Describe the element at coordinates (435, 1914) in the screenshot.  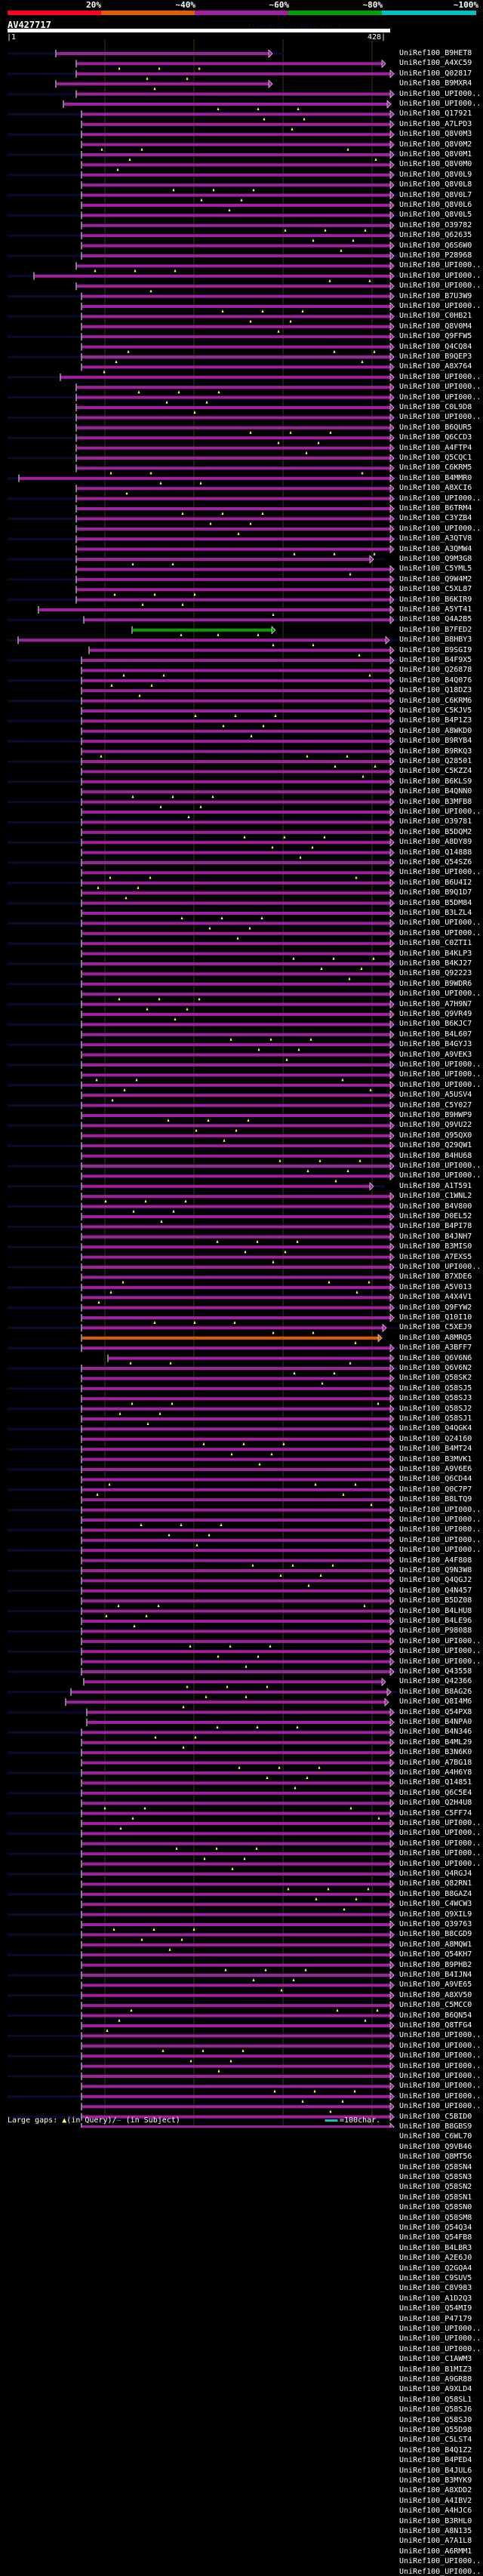
I see `hit-label: UniRef100_Q9XIL9` at that location.